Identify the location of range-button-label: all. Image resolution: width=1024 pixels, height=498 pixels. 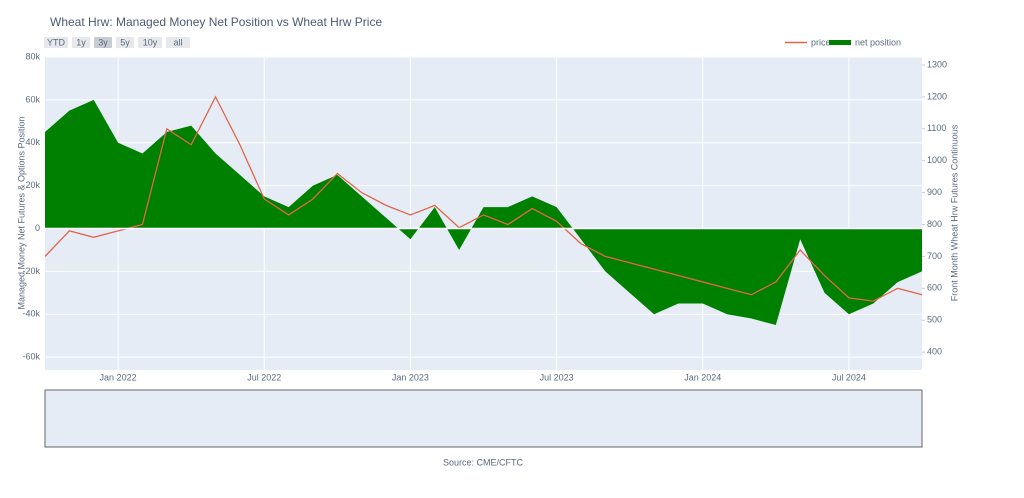
(177, 42).